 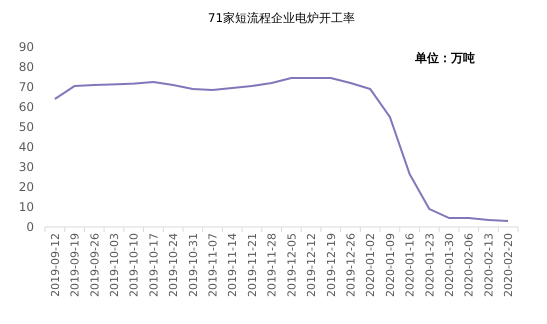 I want to click on x-tick-label: 2019-12-19, so click(x=331, y=265).